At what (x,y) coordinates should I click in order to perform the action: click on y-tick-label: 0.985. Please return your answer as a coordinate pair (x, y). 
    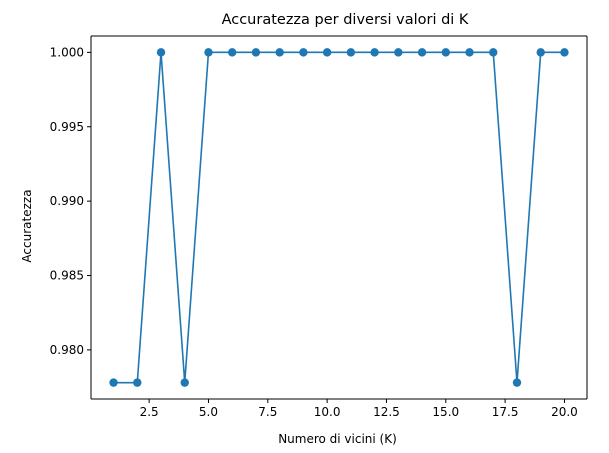
    Looking at the image, I should click on (67, 276).